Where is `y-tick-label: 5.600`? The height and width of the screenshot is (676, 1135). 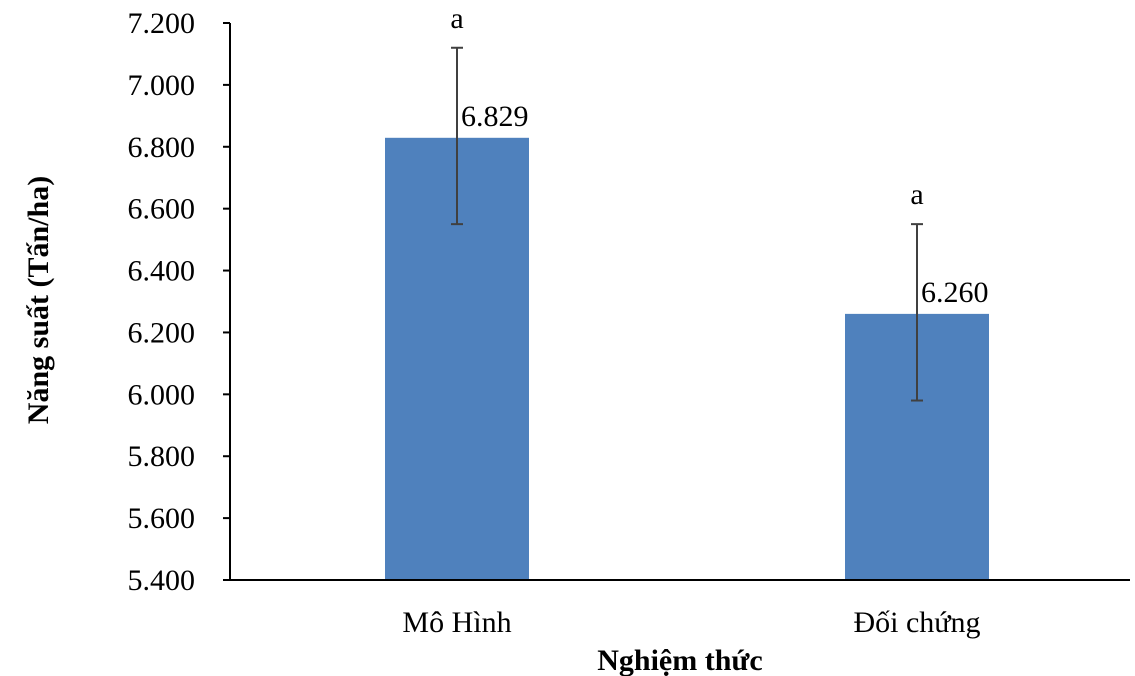
y-tick-label: 5.600 is located at coordinates (162, 518).